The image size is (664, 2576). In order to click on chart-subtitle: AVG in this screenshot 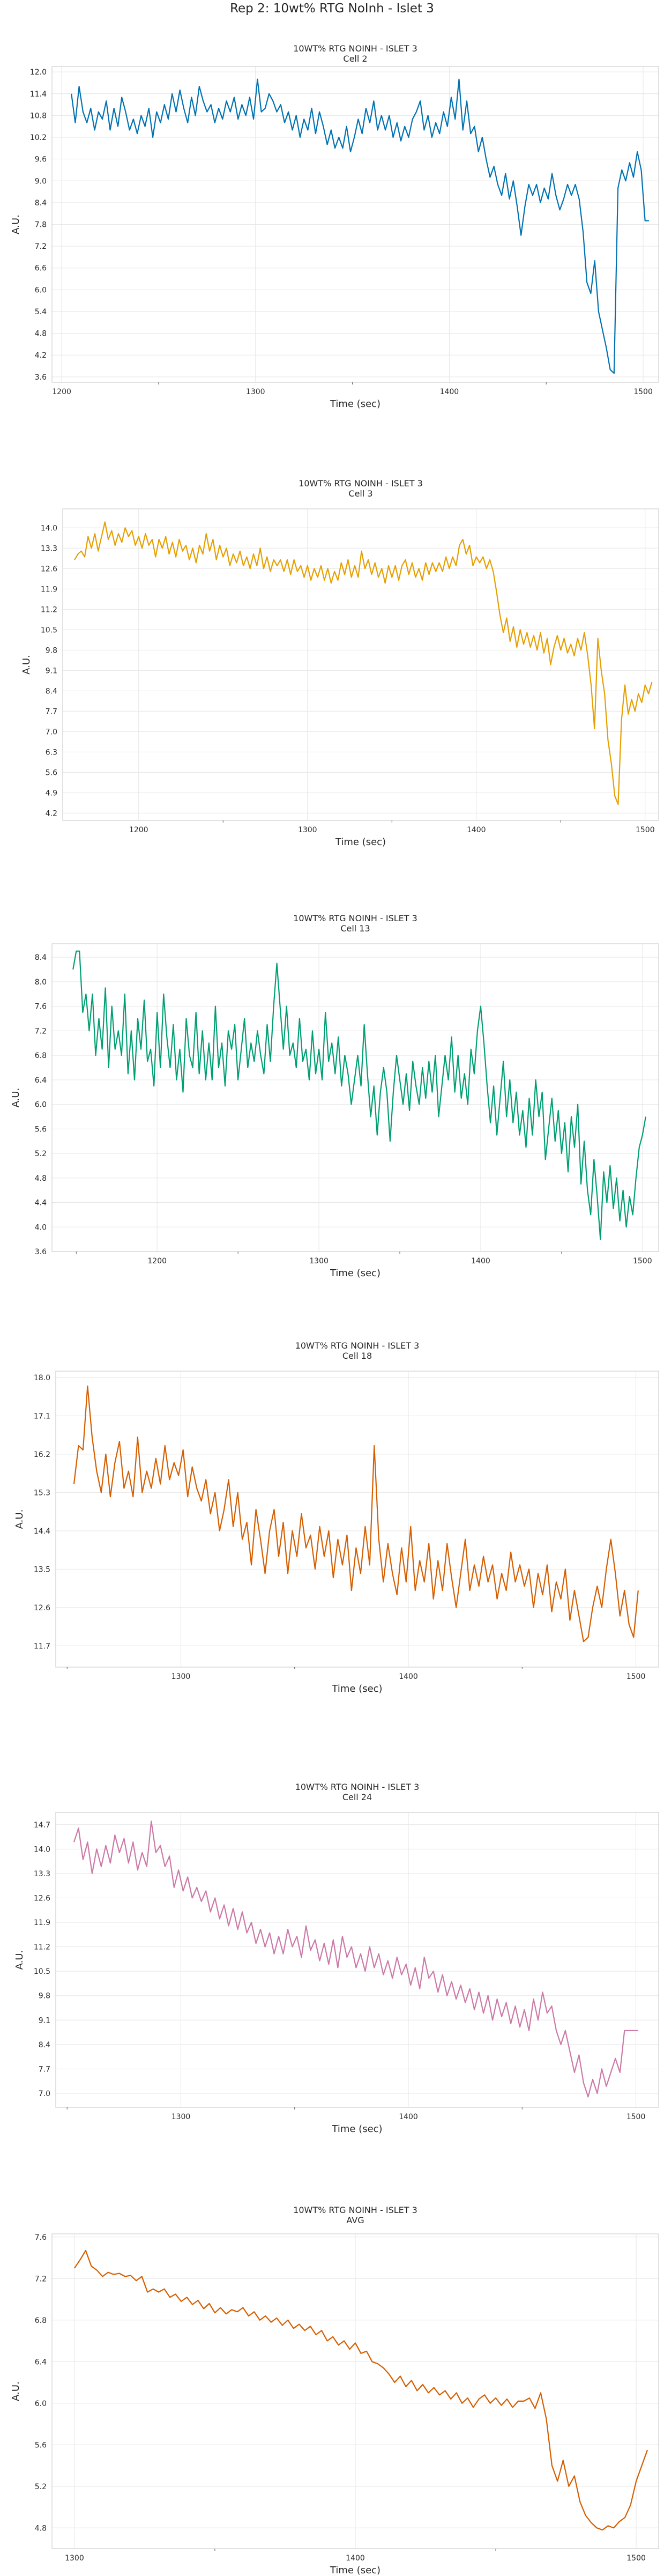, I will do `click(355, 2220)`.